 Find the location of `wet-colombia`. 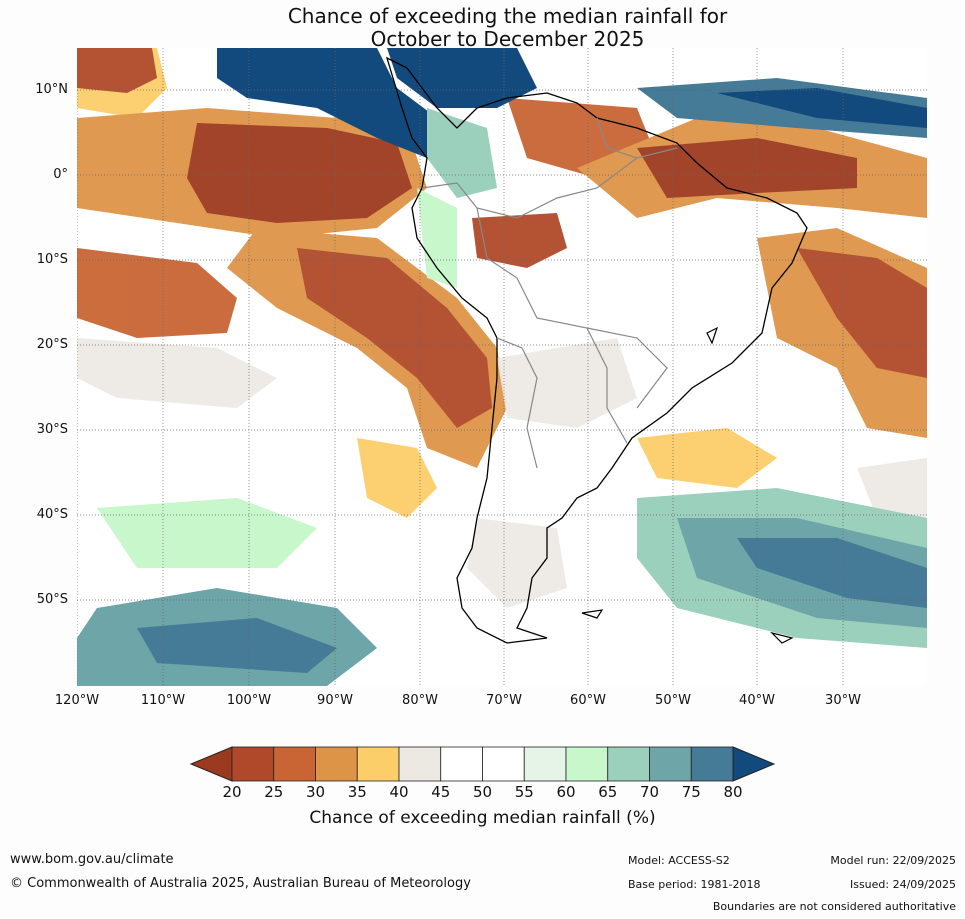

wet-colombia is located at coordinates (462, 153).